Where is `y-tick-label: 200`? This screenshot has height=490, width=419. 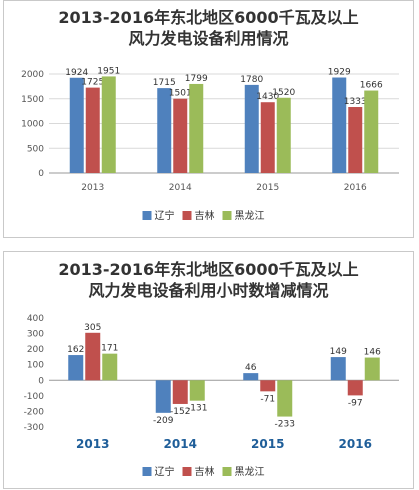
y-tick-label: 200 is located at coordinates (35, 350).